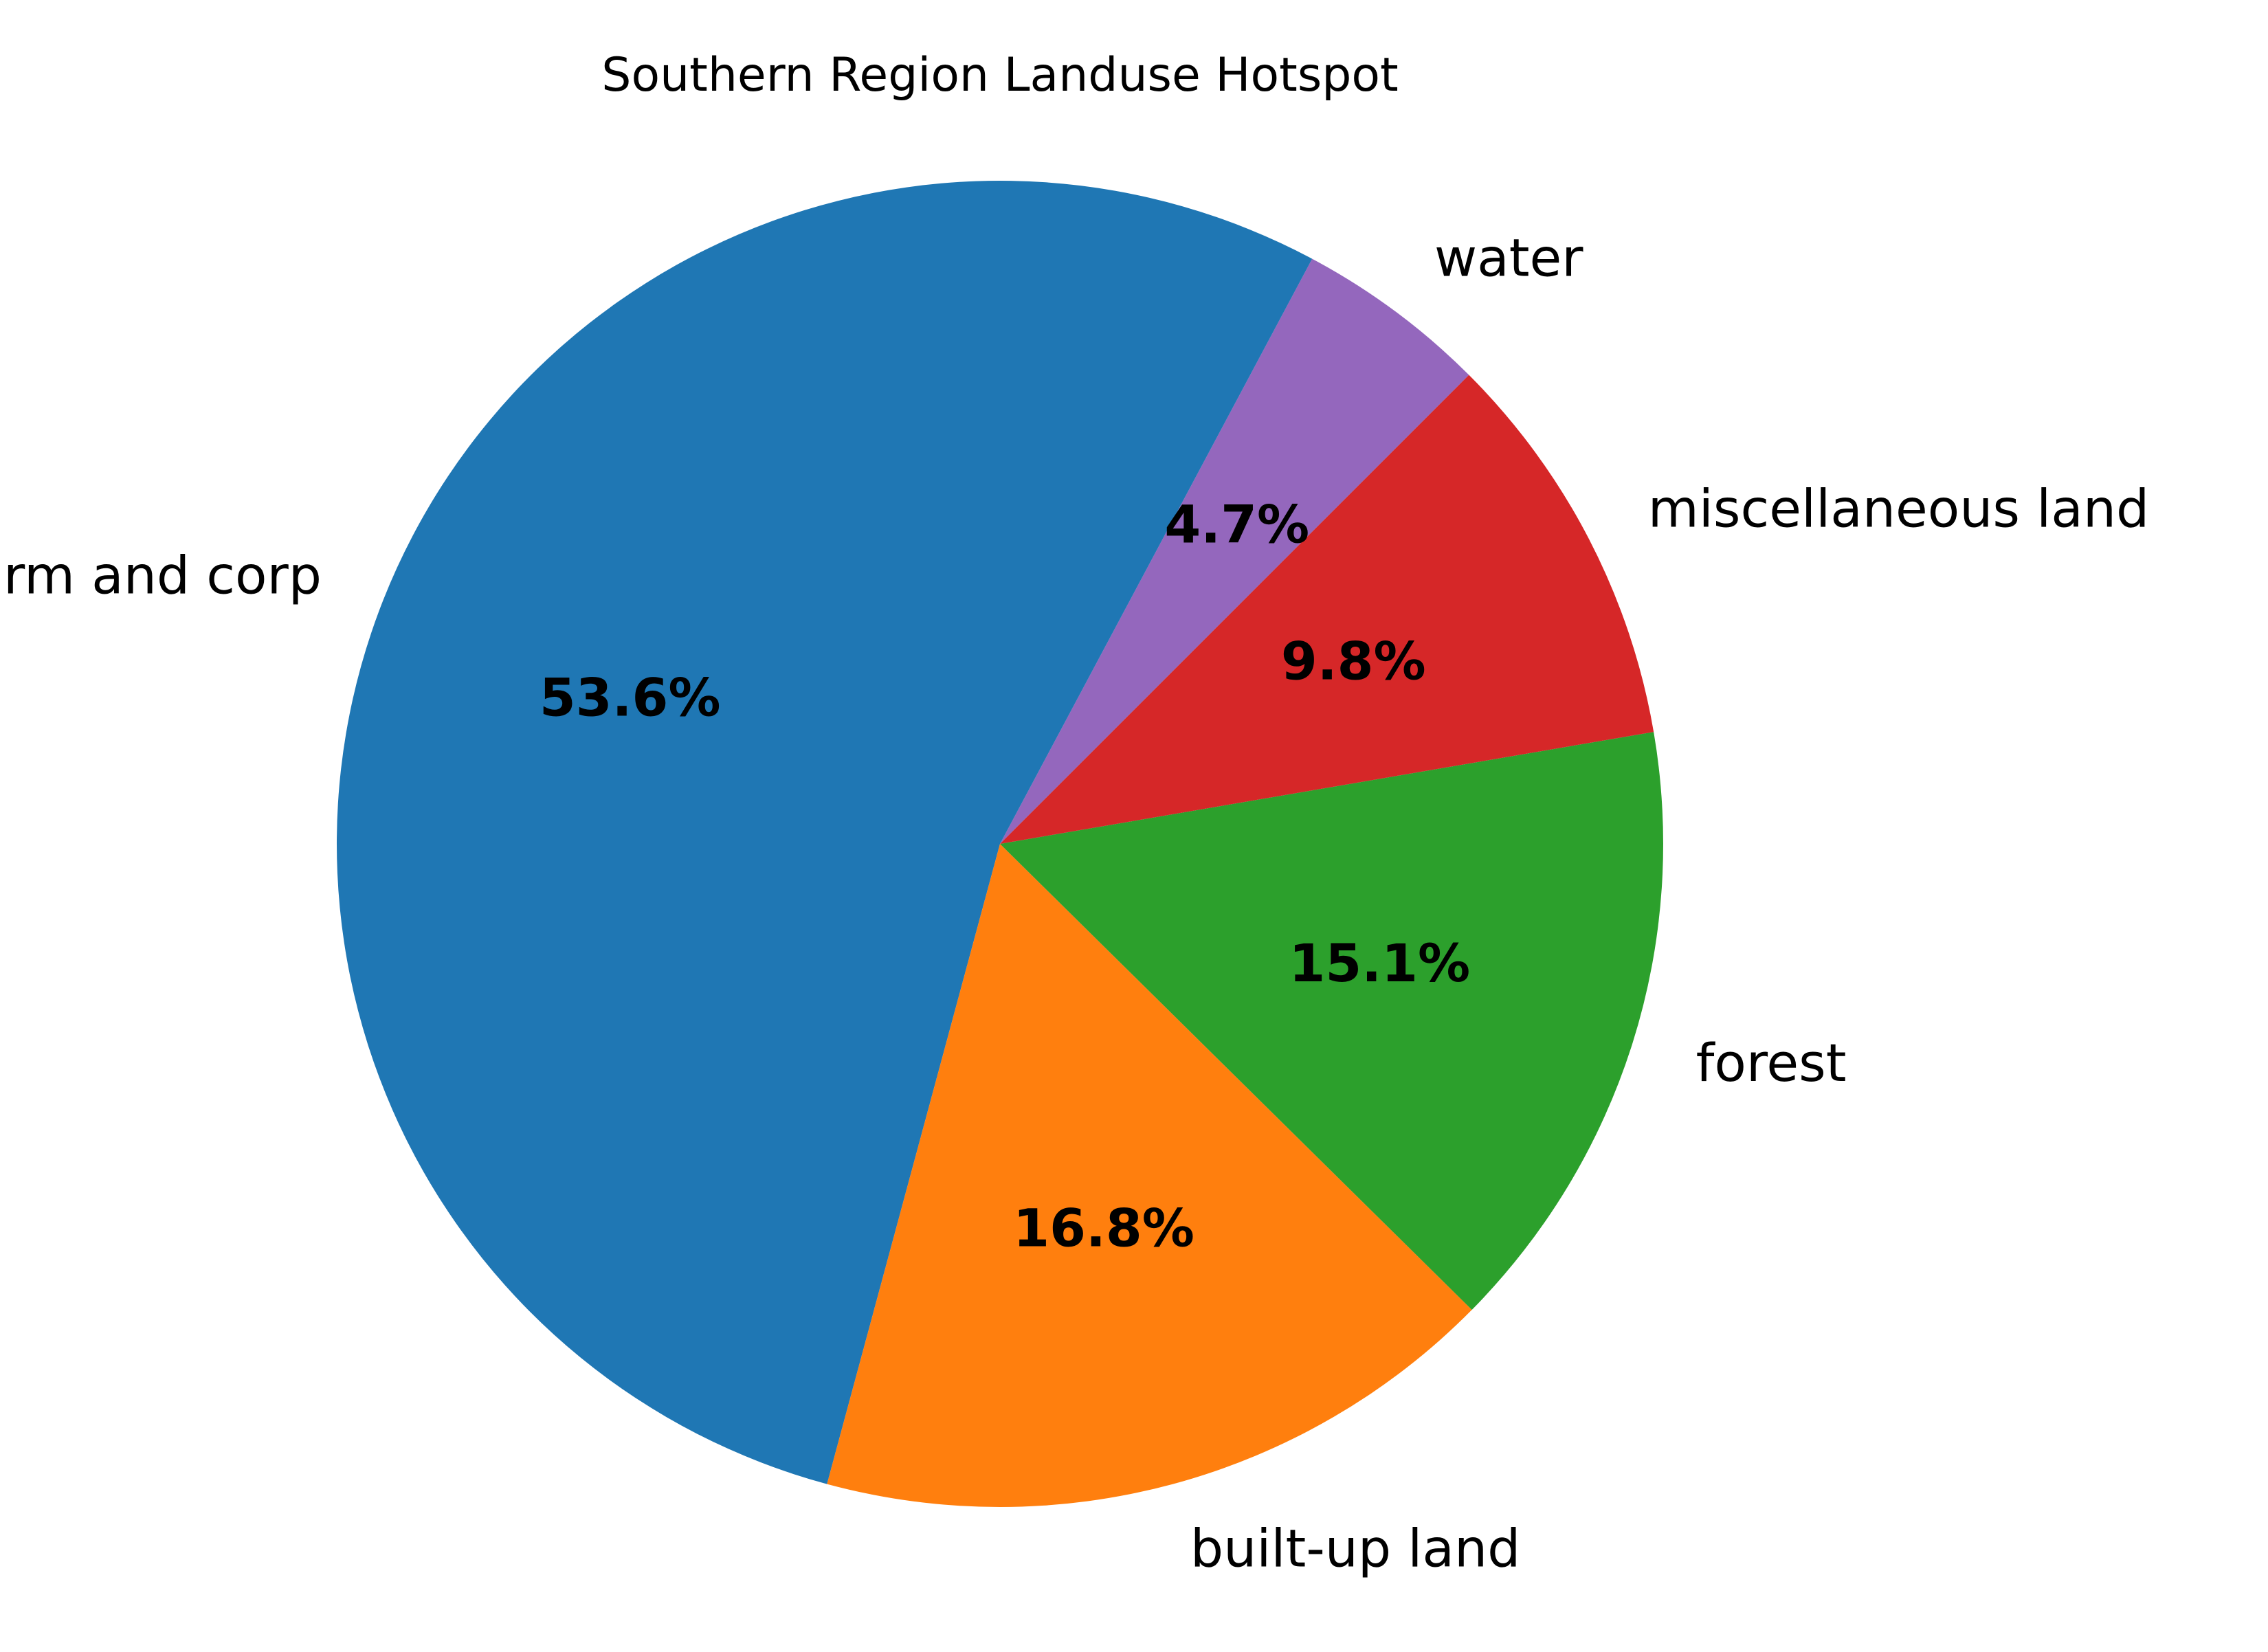 This screenshot has height=1652, width=2268. Describe the element at coordinates (1355, 1547) in the screenshot. I see `slice-label-built-up-land: built-up land` at that location.